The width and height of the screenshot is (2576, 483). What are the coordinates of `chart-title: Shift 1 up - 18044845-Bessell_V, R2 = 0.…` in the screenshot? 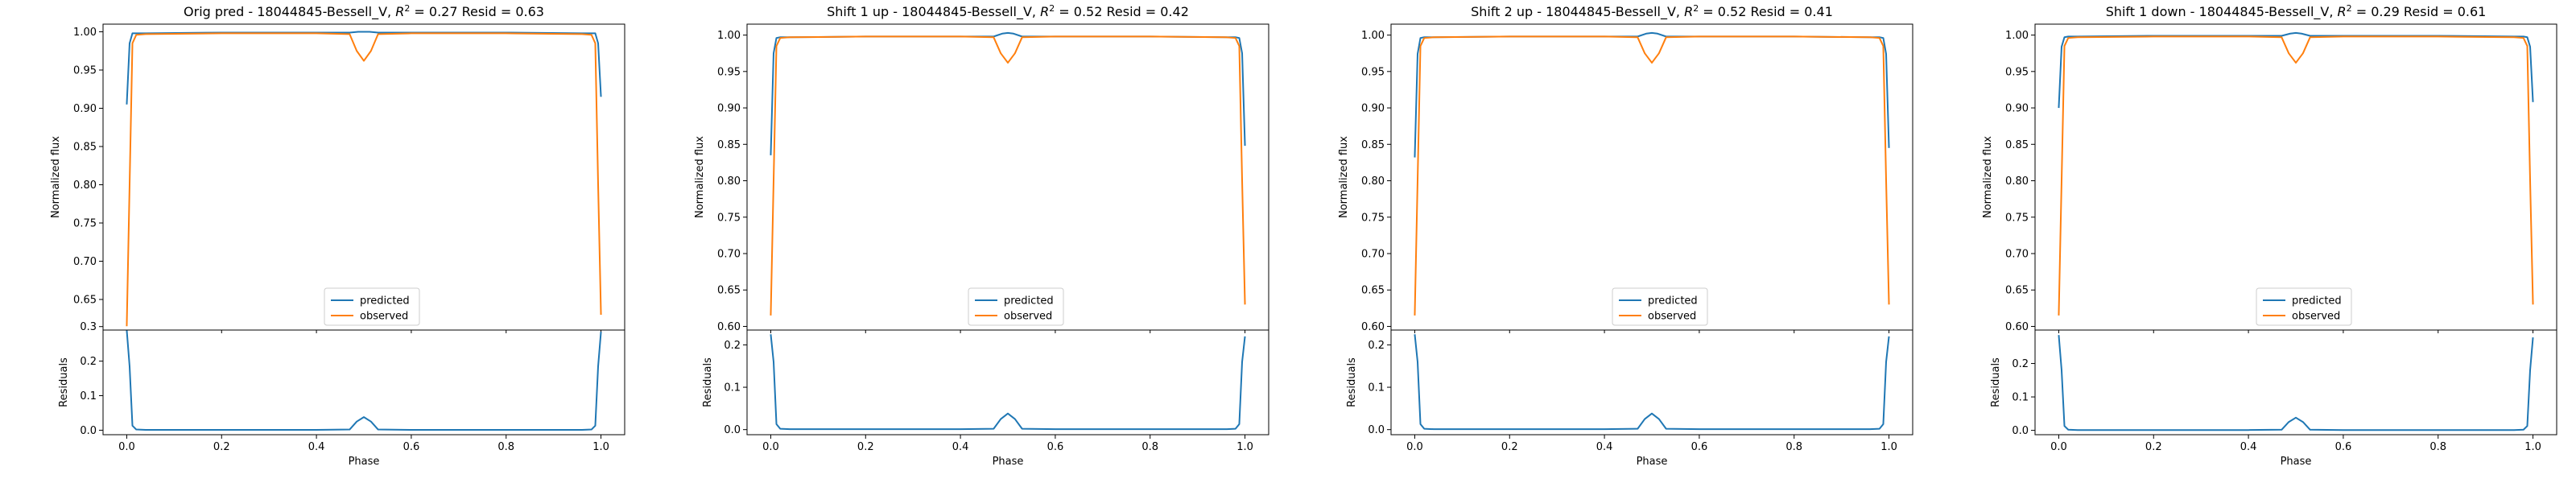 It's located at (1008, 11).